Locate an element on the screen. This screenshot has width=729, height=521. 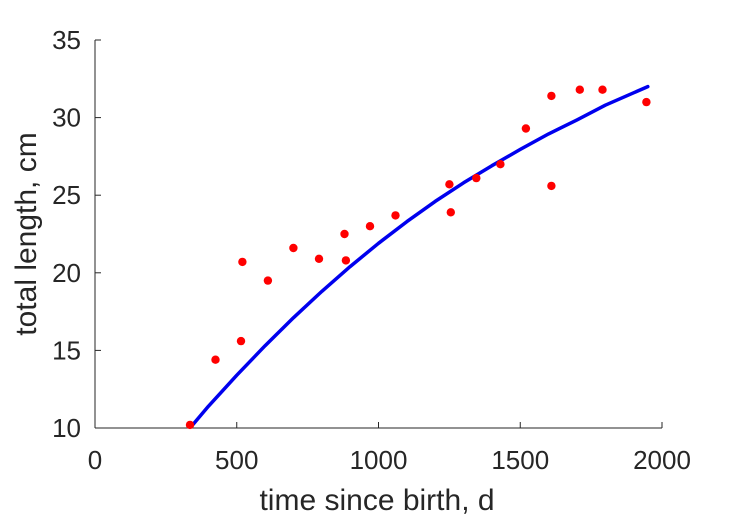
y-tick-label: 20 is located at coordinates (66, 273).